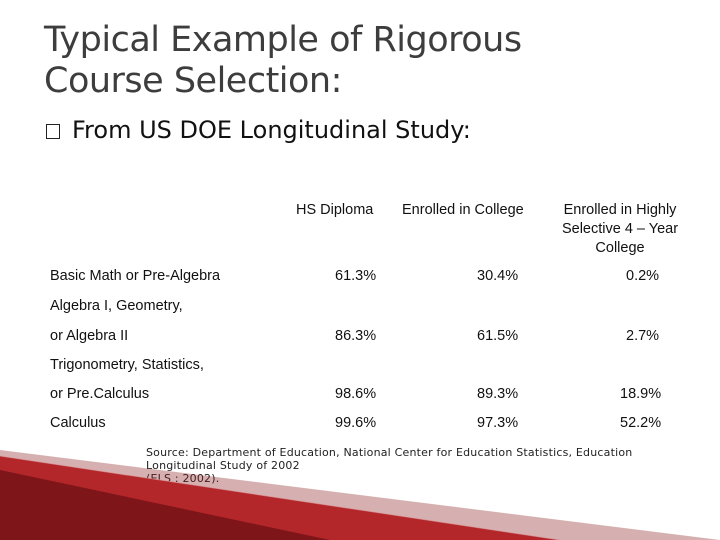 The image size is (720, 540). I want to click on cell-algebra-hs-diploma: 86.3%, so click(356, 336).